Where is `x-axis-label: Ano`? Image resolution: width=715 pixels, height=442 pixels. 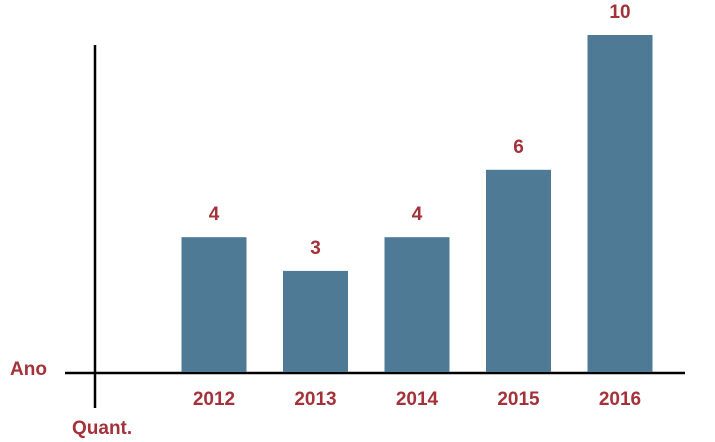
x-axis-label: Ano is located at coordinates (28, 369).